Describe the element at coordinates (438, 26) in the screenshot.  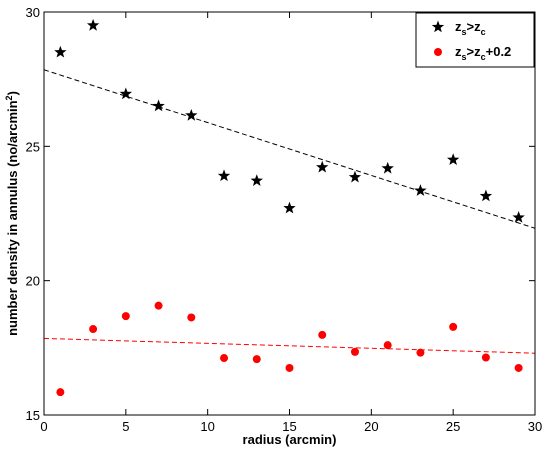
I see `legend-marker-star` at that location.